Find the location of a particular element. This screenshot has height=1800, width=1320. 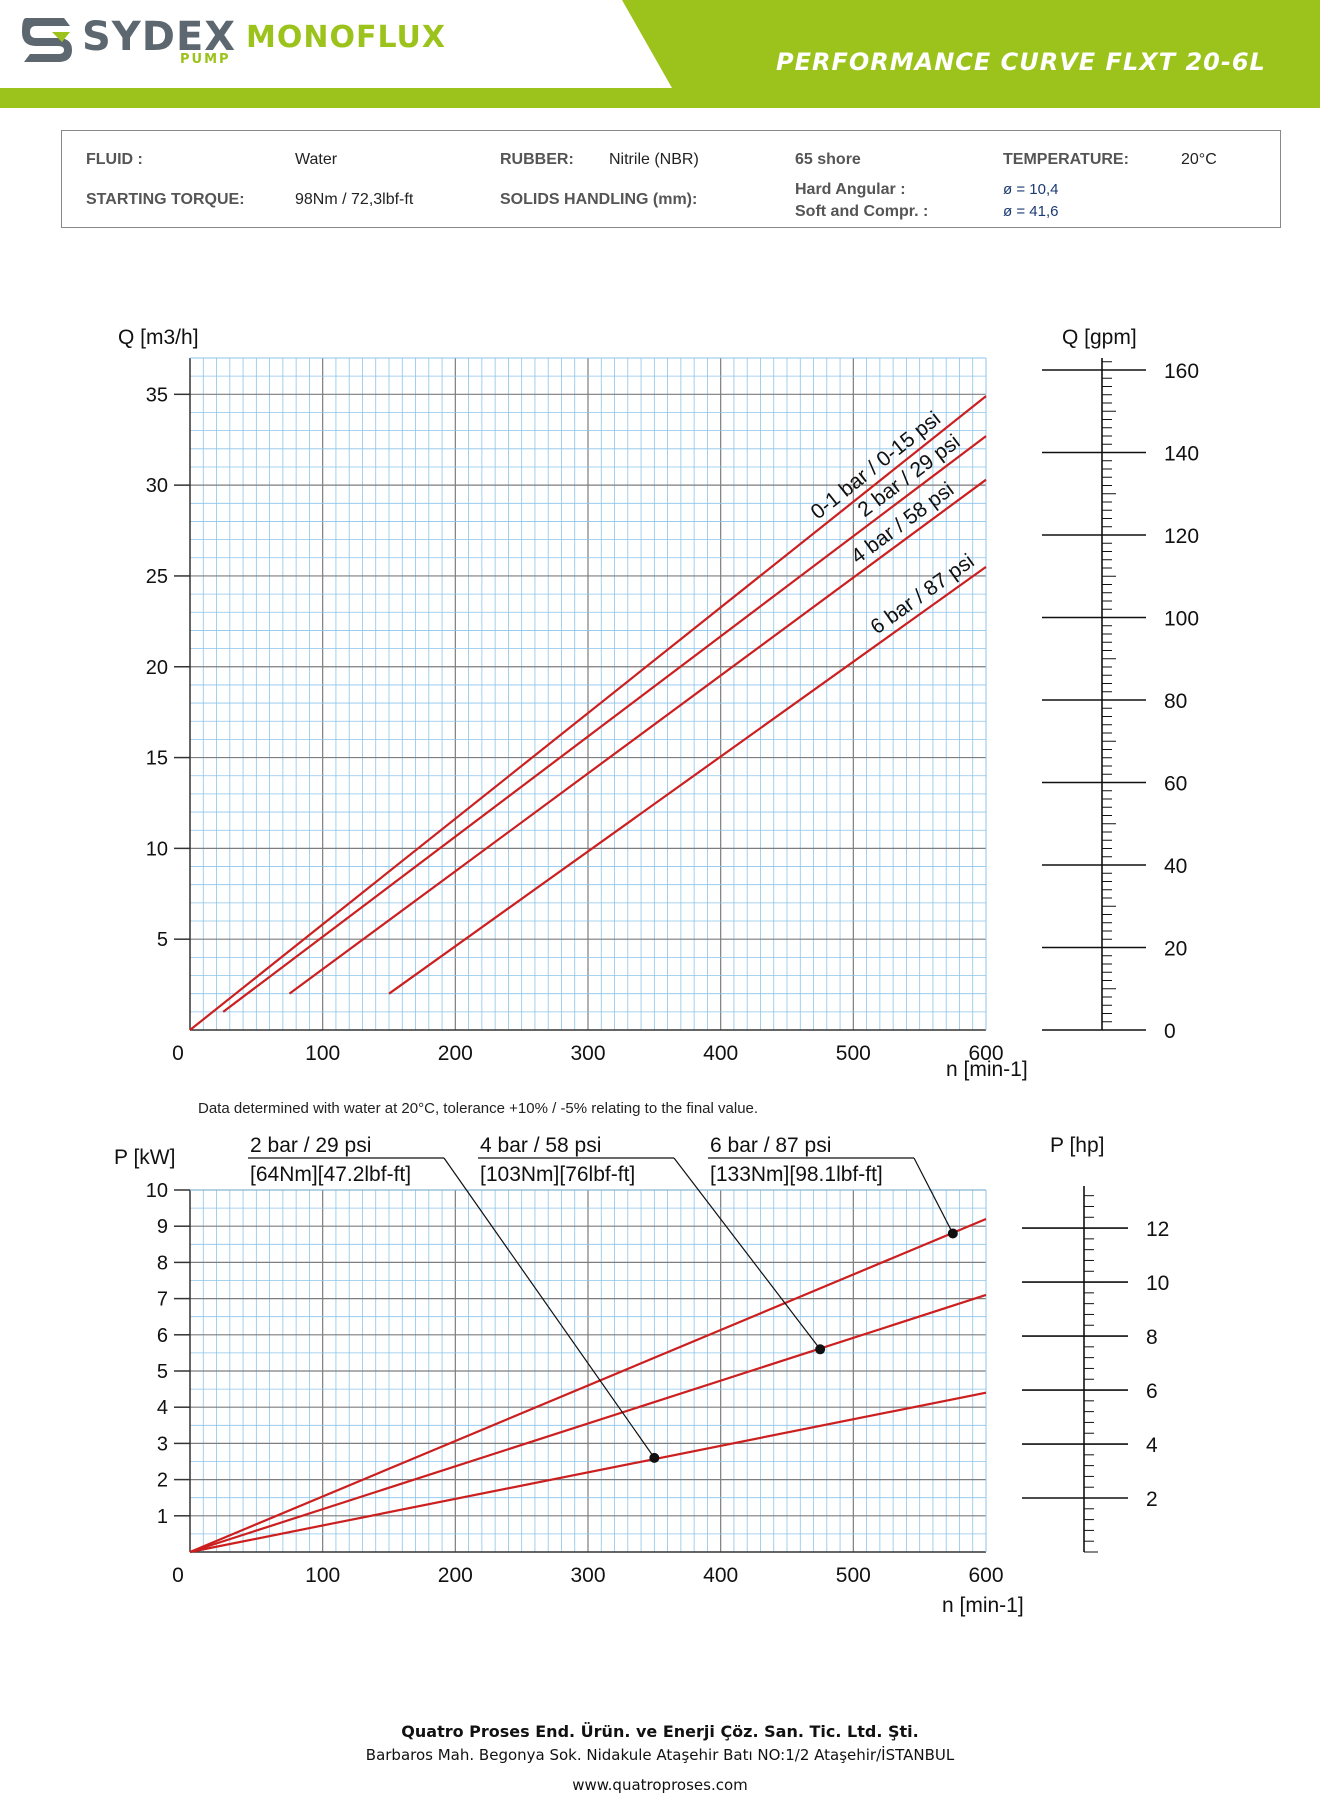

flow-x-label: n [min-1] is located at coordinates (987, 1069).